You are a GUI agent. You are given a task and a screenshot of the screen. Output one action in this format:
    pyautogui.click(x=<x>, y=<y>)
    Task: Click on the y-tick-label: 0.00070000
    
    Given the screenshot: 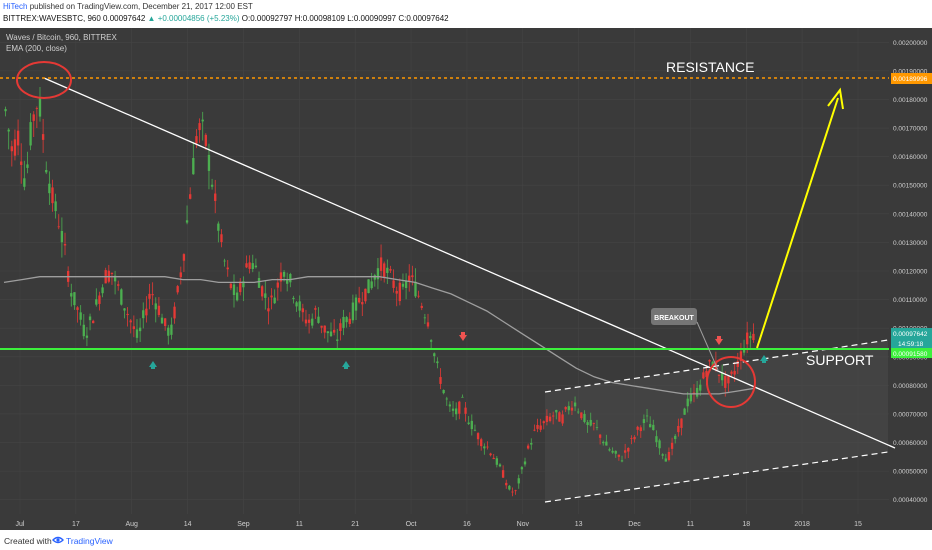 What is the action you would take?
    pyautogui.click(x=910, y=414)
    